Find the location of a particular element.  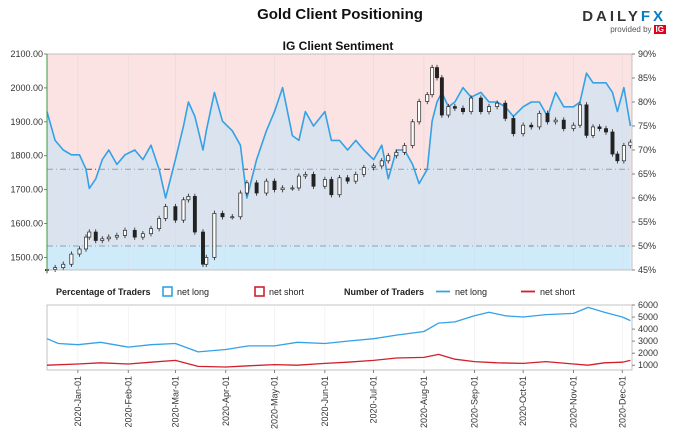

x-tick-label-5: 2020-Jun-01 is located at coordinates (325, 401).